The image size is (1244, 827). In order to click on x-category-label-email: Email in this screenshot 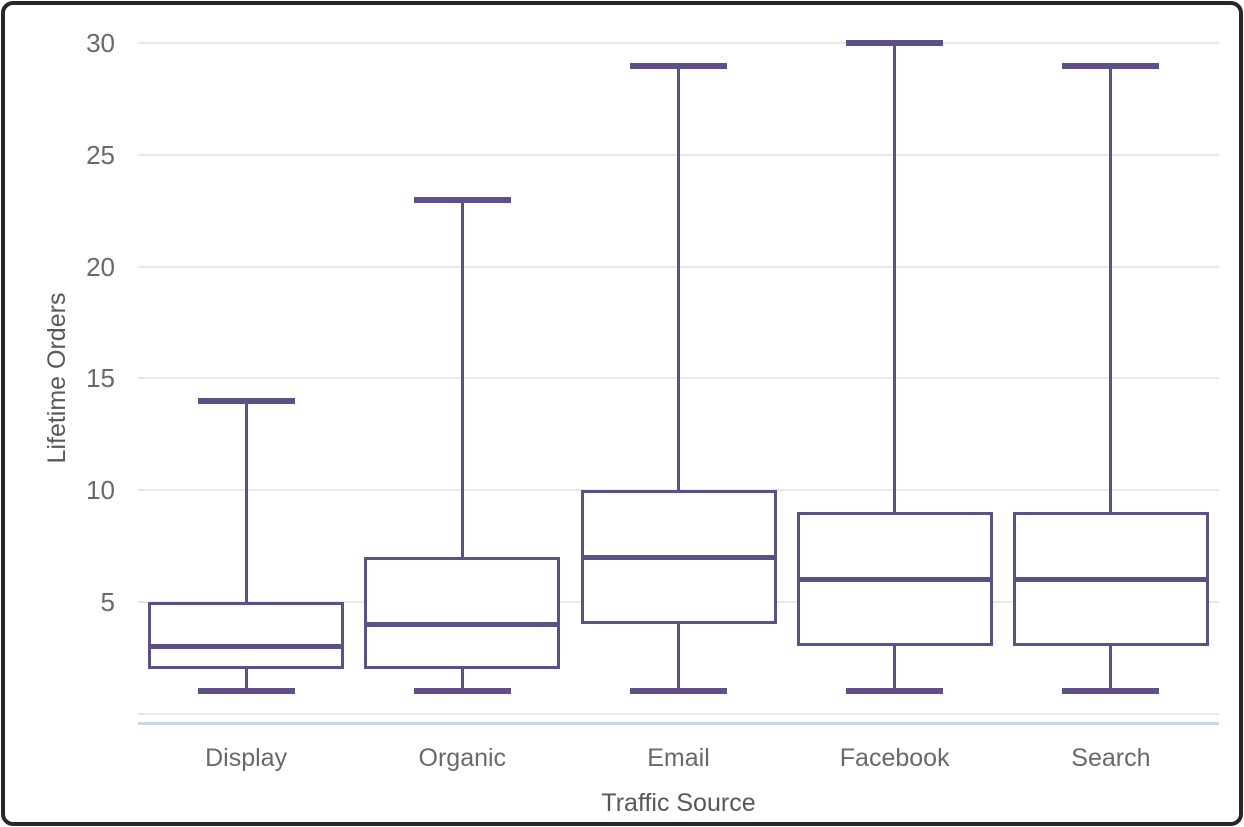, I will do `click(678, 758)`.